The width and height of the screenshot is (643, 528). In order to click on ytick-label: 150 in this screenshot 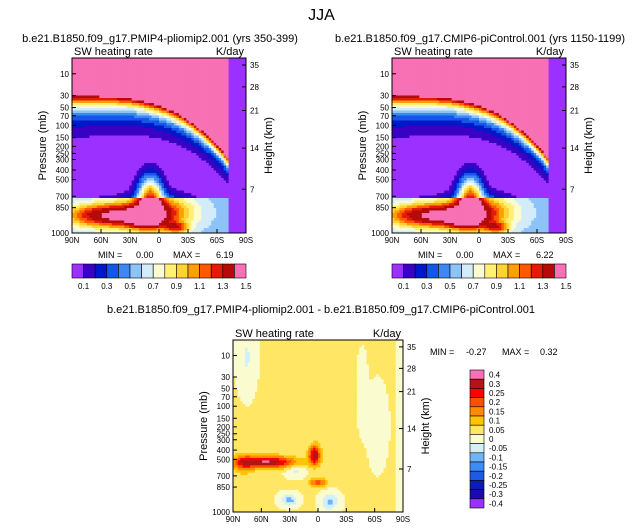, I will do `click(63, 138)`.